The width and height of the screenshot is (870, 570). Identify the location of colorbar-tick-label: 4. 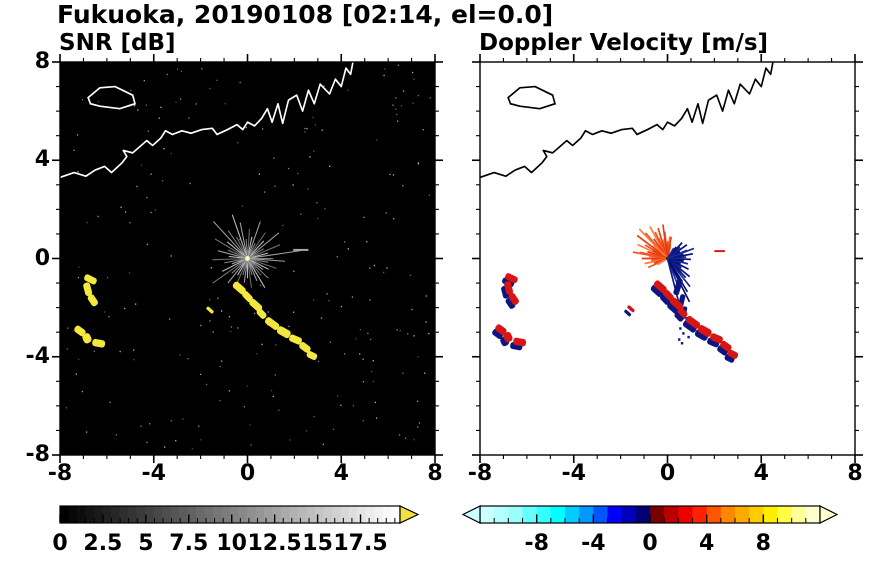
(707, 543).